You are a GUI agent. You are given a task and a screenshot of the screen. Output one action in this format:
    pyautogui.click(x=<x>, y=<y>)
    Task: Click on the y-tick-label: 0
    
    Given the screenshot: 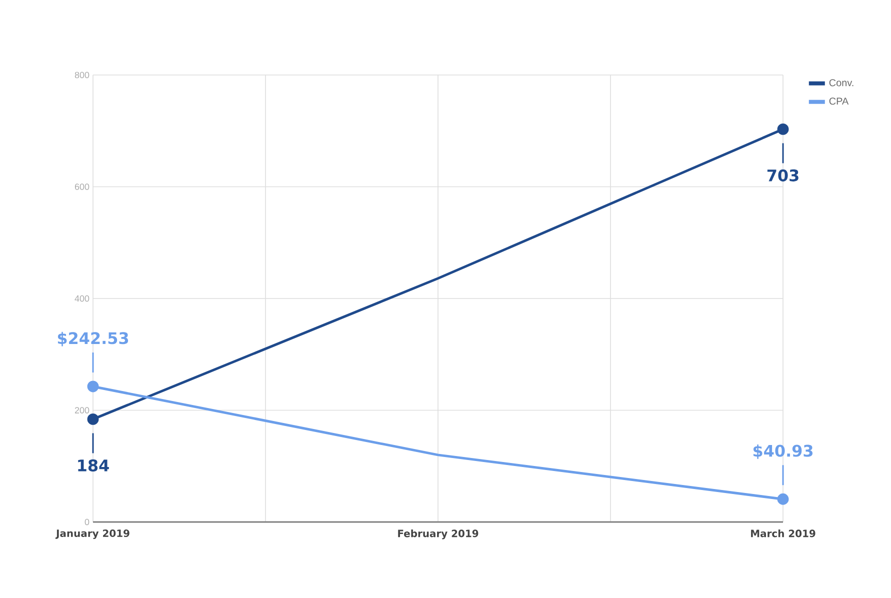 What is the action you would take?
    pyautogui.click(x=87, y=522)
    